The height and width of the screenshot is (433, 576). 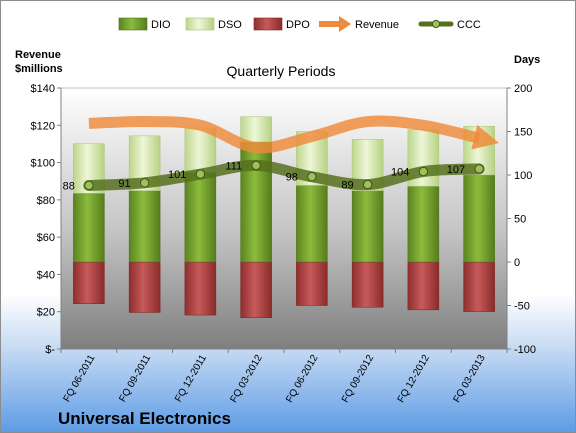 What do you see at coordinates (144, 418) in the screenshot?
I see `company-name: Universal Electronics` at bounding box center [144, 418].